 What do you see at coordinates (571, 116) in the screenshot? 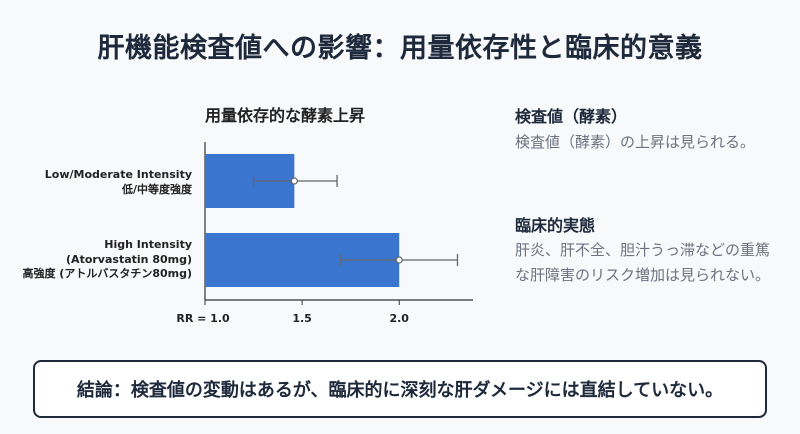
I see `side-heading-lab-values: 検査値（酵素）` at bounding box center [571, 116].